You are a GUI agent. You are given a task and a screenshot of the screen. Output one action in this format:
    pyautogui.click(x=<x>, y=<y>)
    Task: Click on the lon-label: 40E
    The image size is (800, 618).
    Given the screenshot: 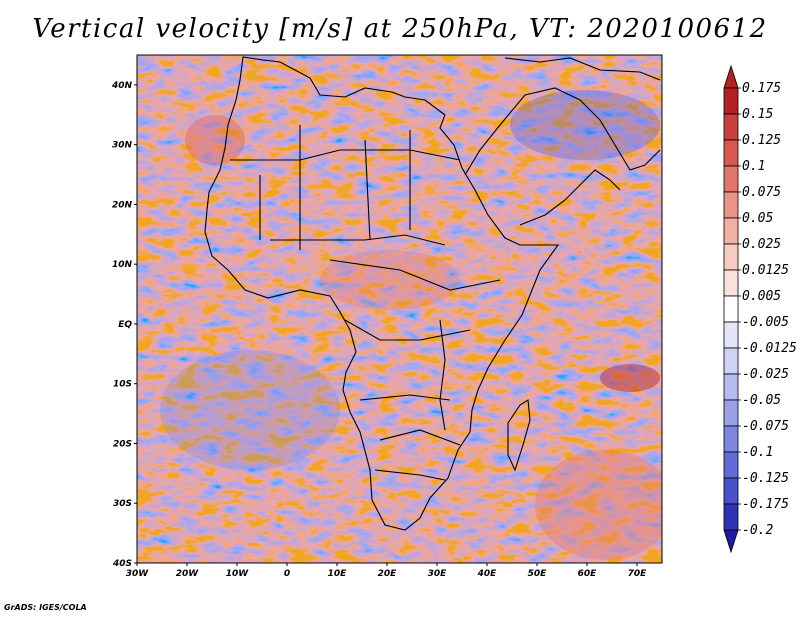 What is the action you would take?
    pyautogui.click(x=487, y=574)
    